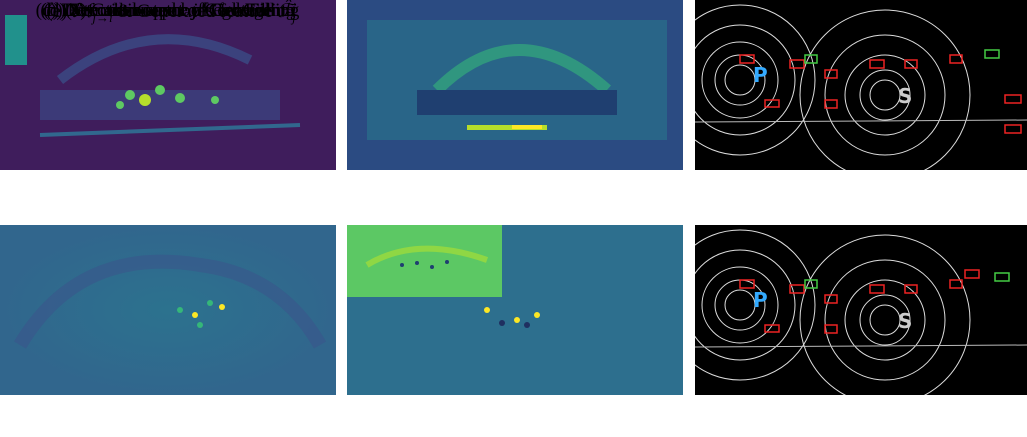 The height and width of the screenshot is (437, 1027). I want to click on caption: (d) Semantic space of ego agent i, so click(170, 11).